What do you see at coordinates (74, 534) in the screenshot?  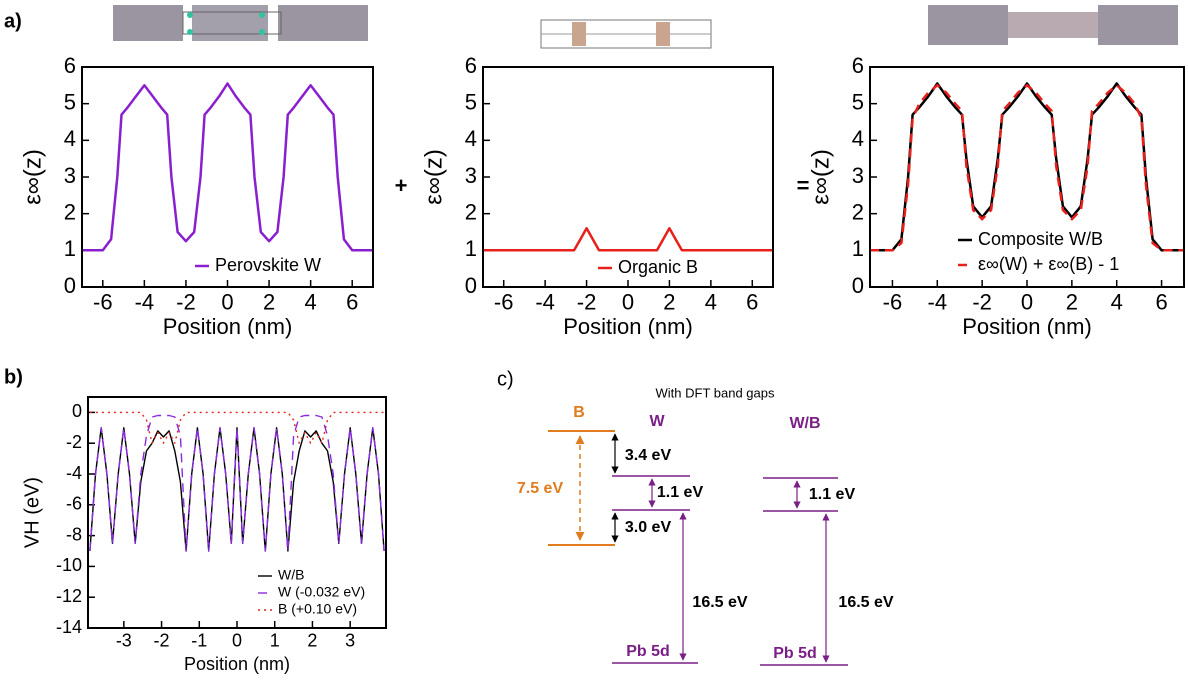 I see `y-tick-label: -8` at bounding box center [74, 534].